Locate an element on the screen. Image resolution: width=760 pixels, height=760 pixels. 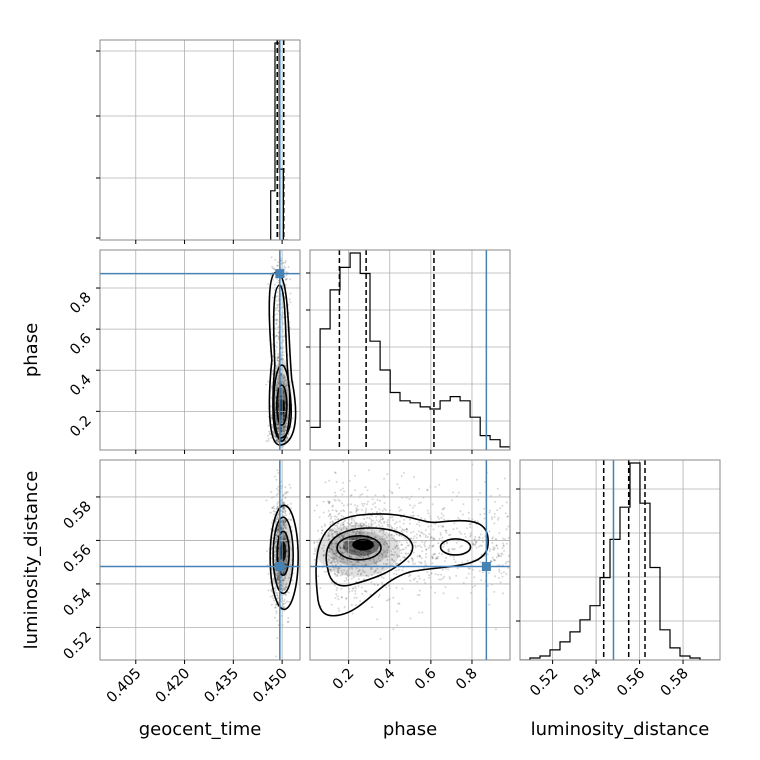
x-tick-label-geocent-time: 0.435 is located at coordinates (221, 686).